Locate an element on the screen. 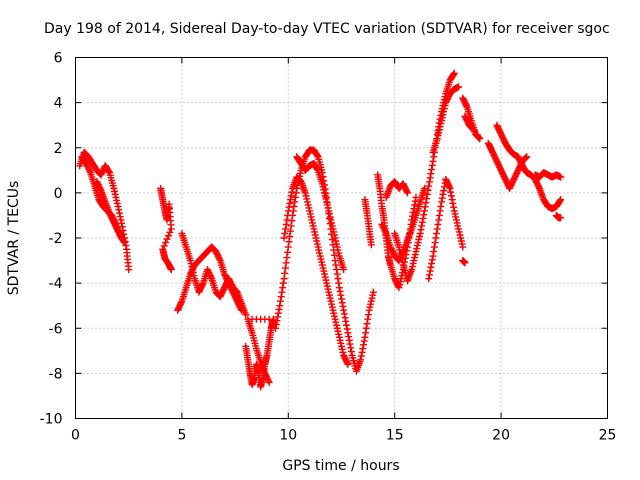 The width and height of the screenshot is (640, 480). y-tick-label: 4 is located at coordinates (58, 104).